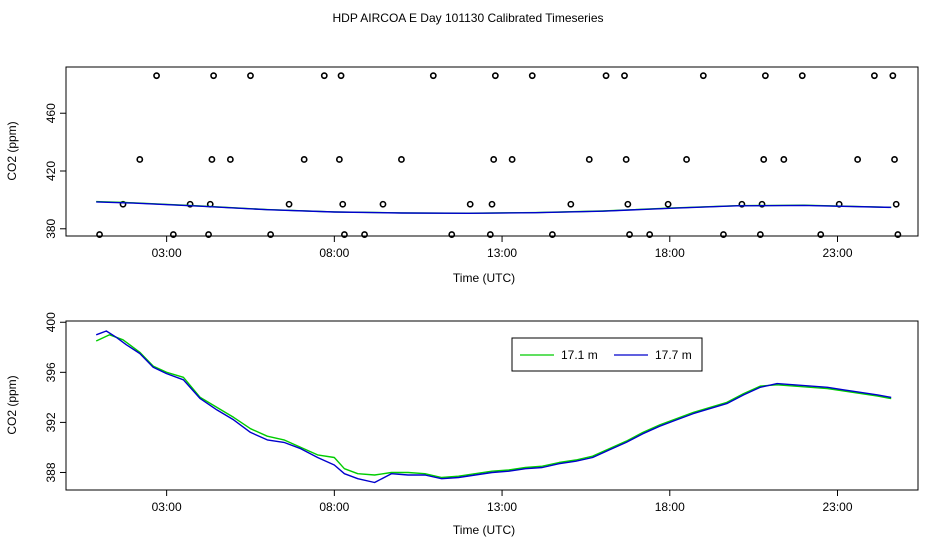 This screenshot has height=540, width=936. What do you see at coordinates (51, 171) in the screenshot?
I see `y-tick-label: 420` at bounding box center [51, 171].